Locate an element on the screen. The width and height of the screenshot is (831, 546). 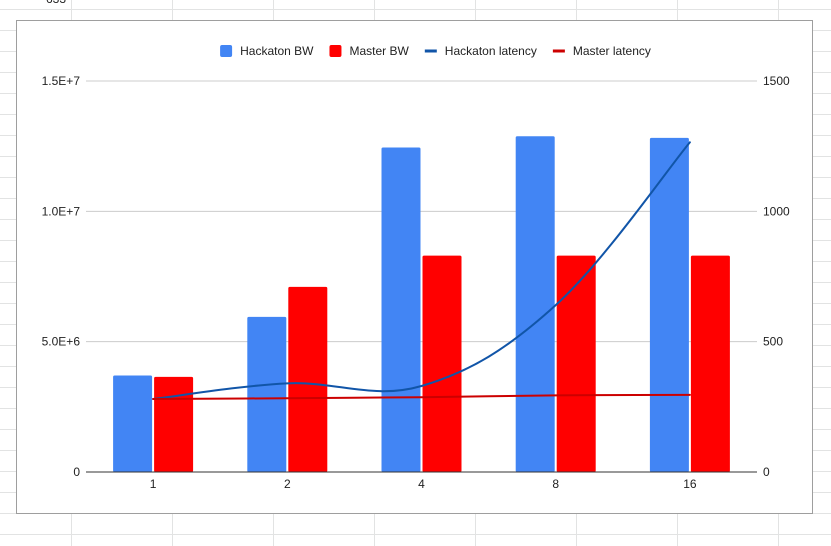
legend-label: Master BW is located at coordinates (379, 51).